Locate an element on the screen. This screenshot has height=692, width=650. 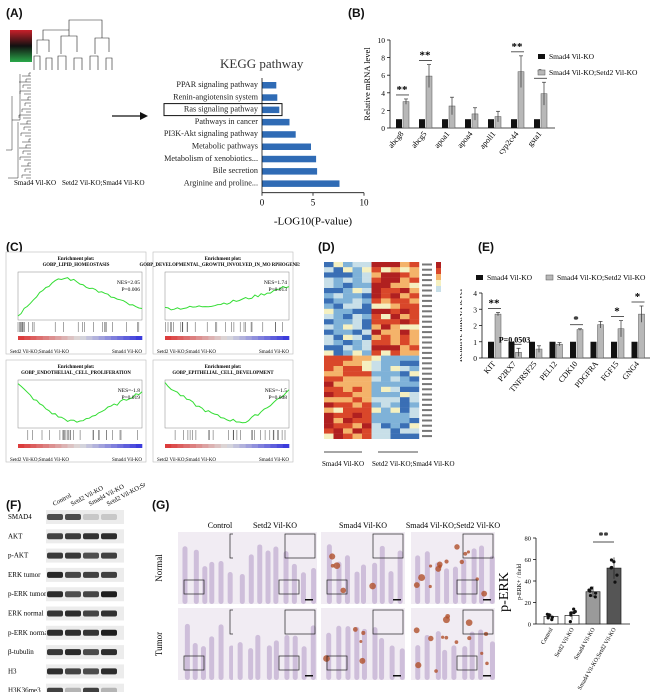
gsea-pvalue: P=0.013 is located at coordinates (277, 290).